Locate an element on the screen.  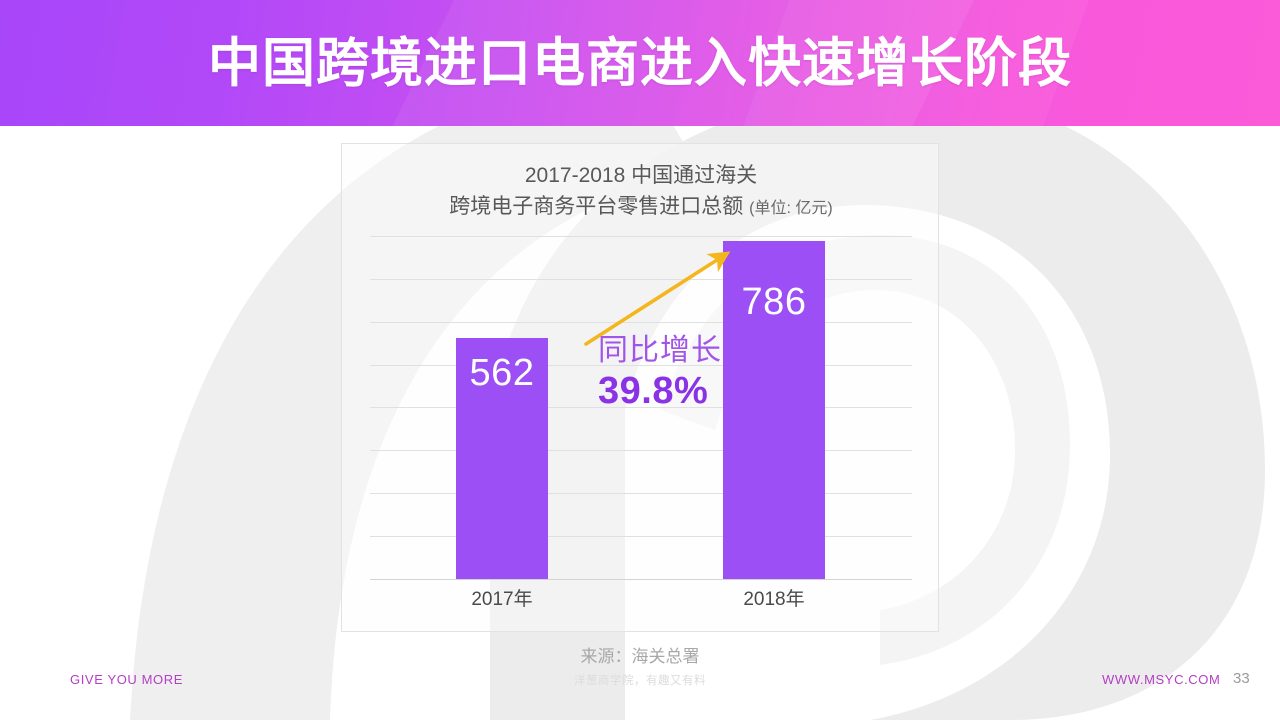
growth-annotation: 同比增长 39.8% is located at coordinates (660, 373).